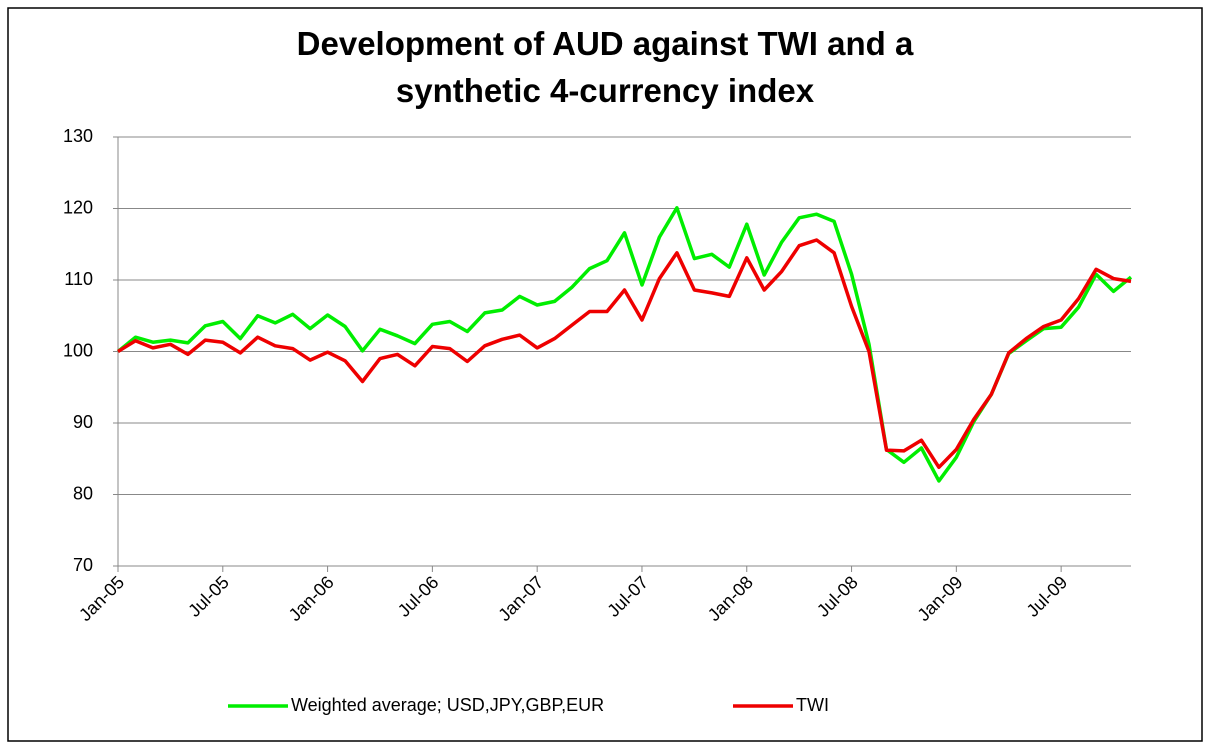  I want to click on y-tick-label: 110, so click(78, 279).